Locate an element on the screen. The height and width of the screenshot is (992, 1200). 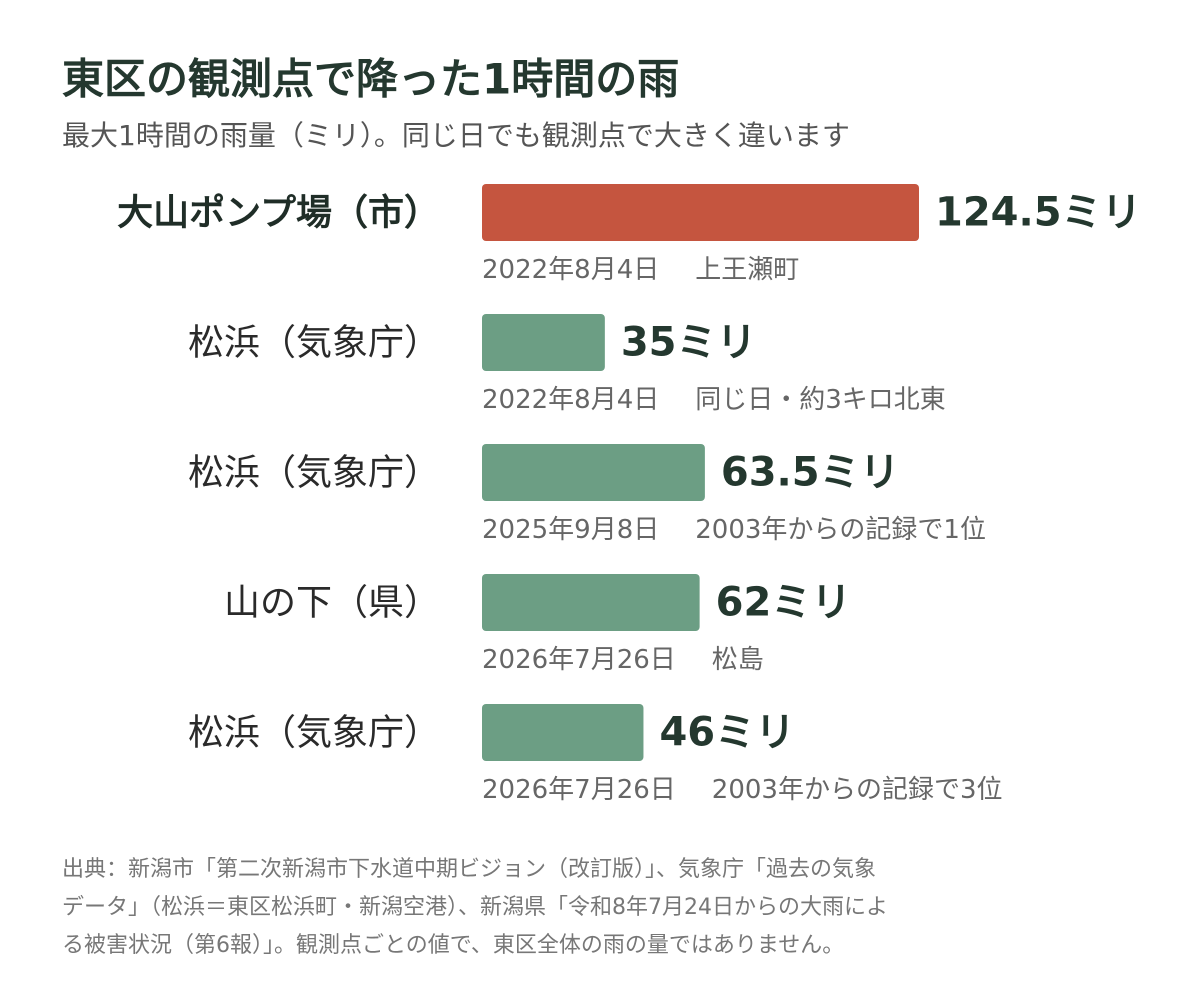
value-label: 124.5ミリ is located at coordinates (1038, 213).